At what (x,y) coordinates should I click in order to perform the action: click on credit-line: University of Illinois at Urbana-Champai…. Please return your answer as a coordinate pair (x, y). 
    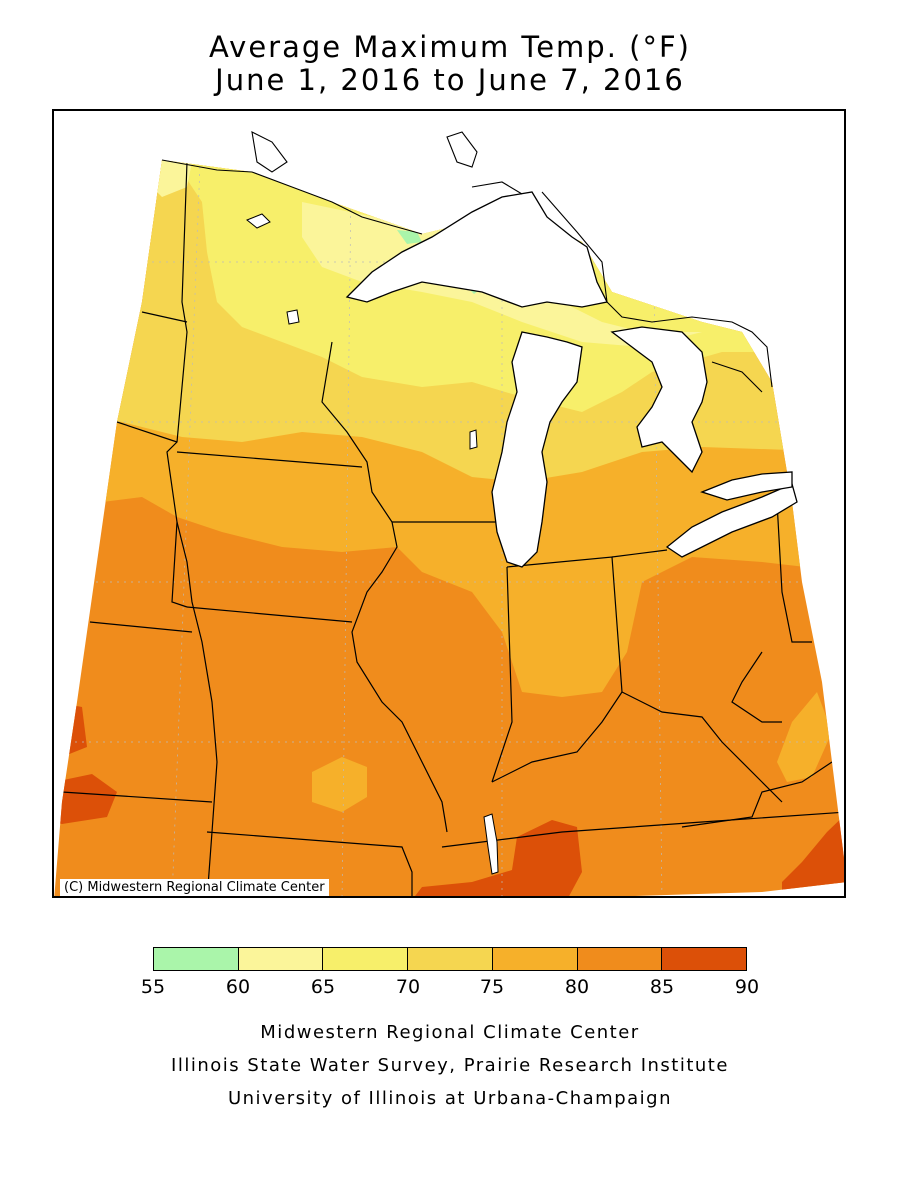
    Looking at the image, I should click on (450, 1098).